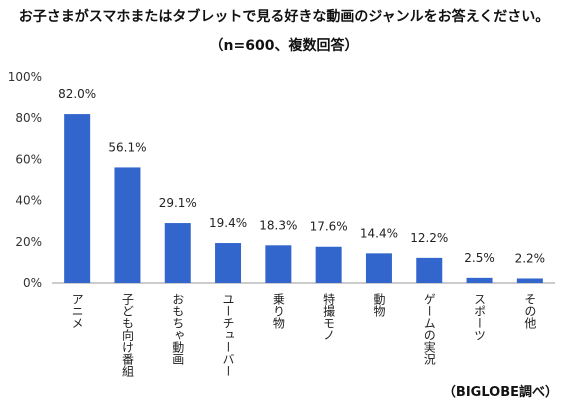 Image resolution: width=569 pixels, height=406 pixels. What do you see at coordinates (379, 233) in the screenshot?
I see `data-label: 14.4%` at bounding box center [379, 233].